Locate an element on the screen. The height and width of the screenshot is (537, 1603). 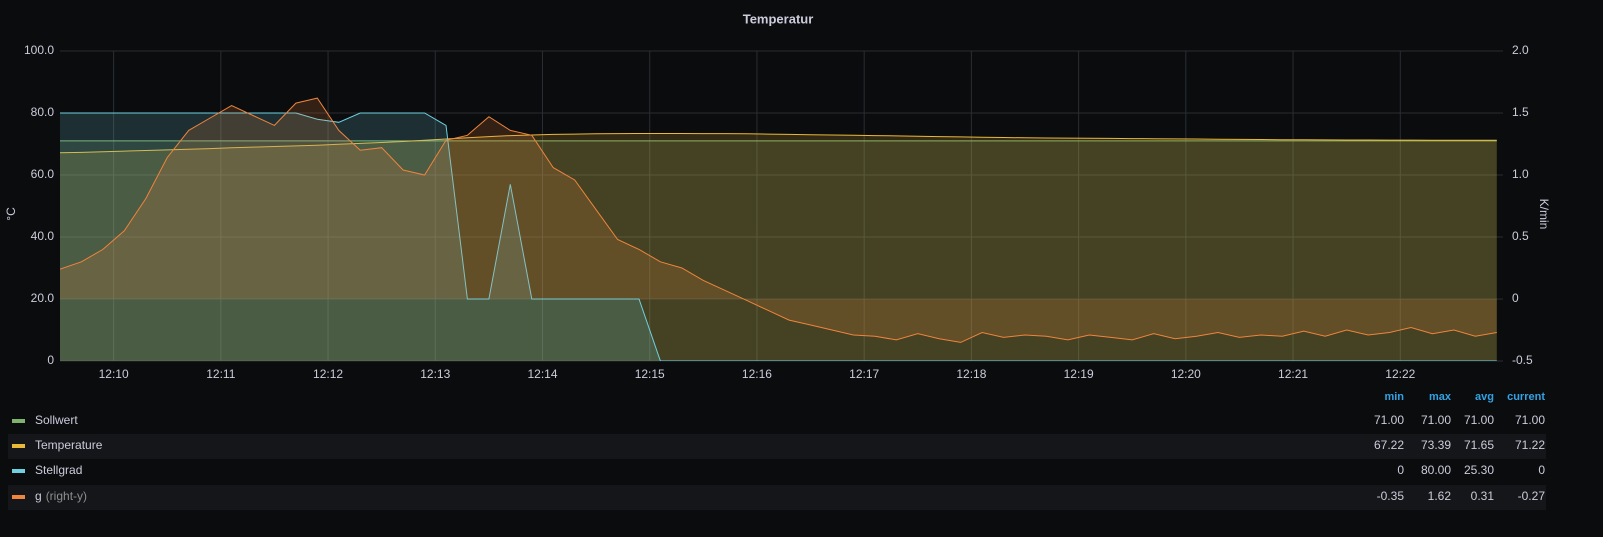
legend-stat: 25.30 is located at coordinates (1479, 470).